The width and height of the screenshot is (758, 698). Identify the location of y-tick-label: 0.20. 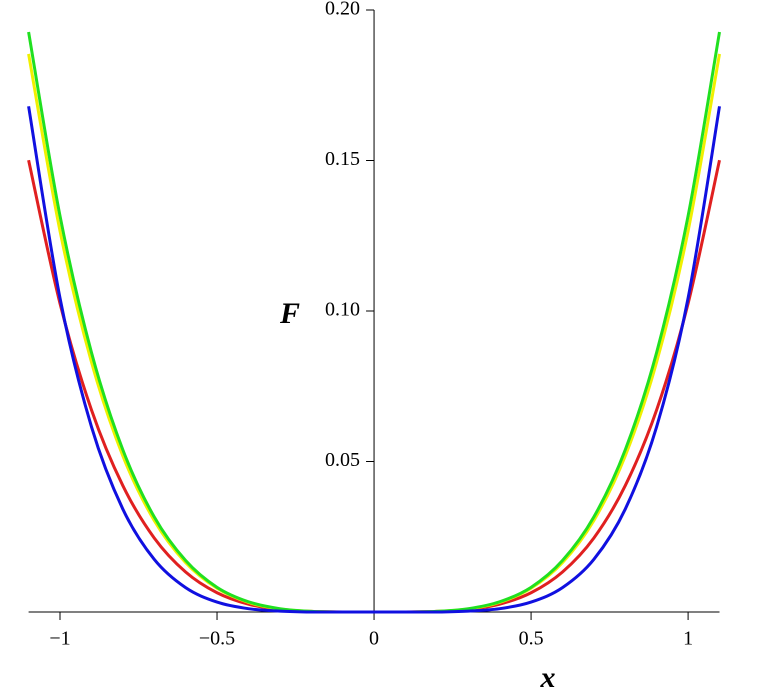
(342, 10).